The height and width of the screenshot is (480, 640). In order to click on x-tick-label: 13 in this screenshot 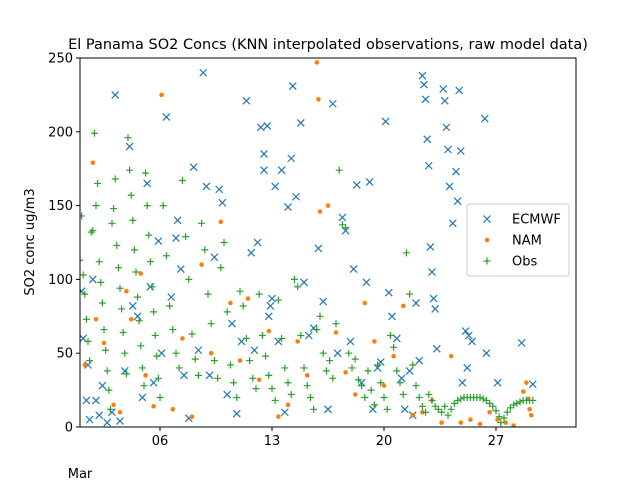, I will do `click(272, 441)`.